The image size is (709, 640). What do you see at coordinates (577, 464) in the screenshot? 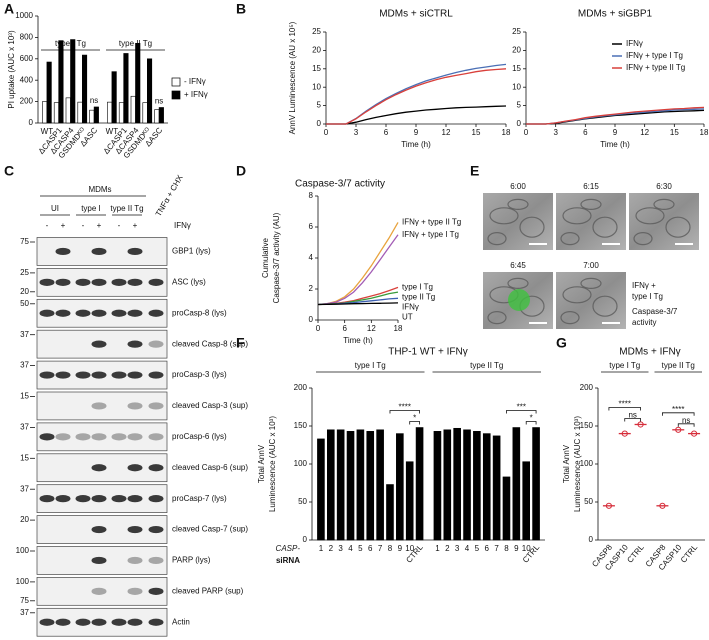
I see `y-axis-label: Luminescence (AUC x 10³)` at bounding box center [577, 464].